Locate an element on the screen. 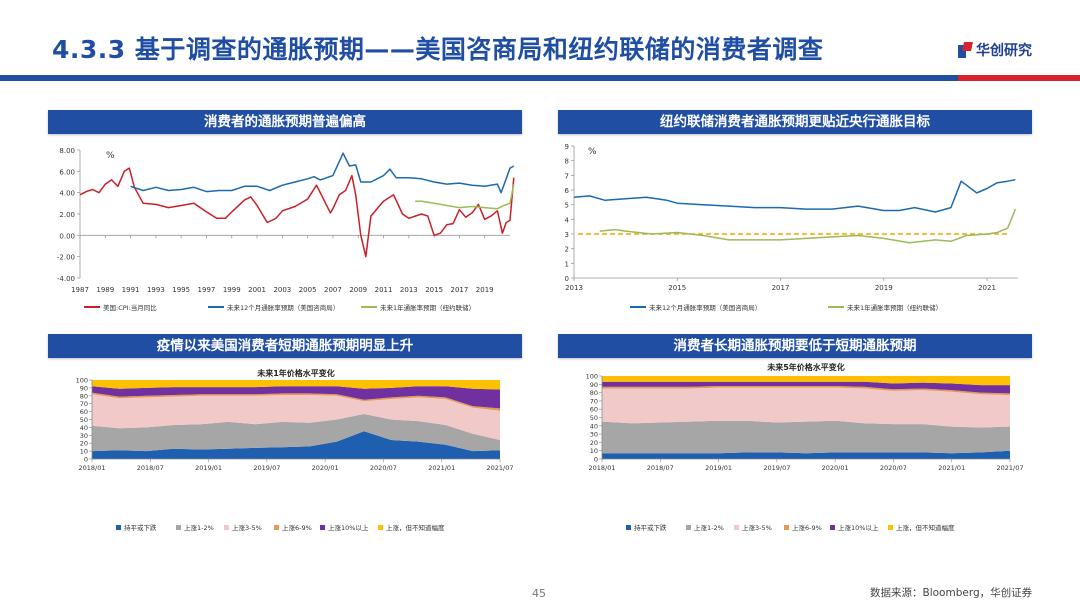 Image resolution: width=1080 pixels, height=608 pixels. page-number: 45 is located at coordinates (539, 593).